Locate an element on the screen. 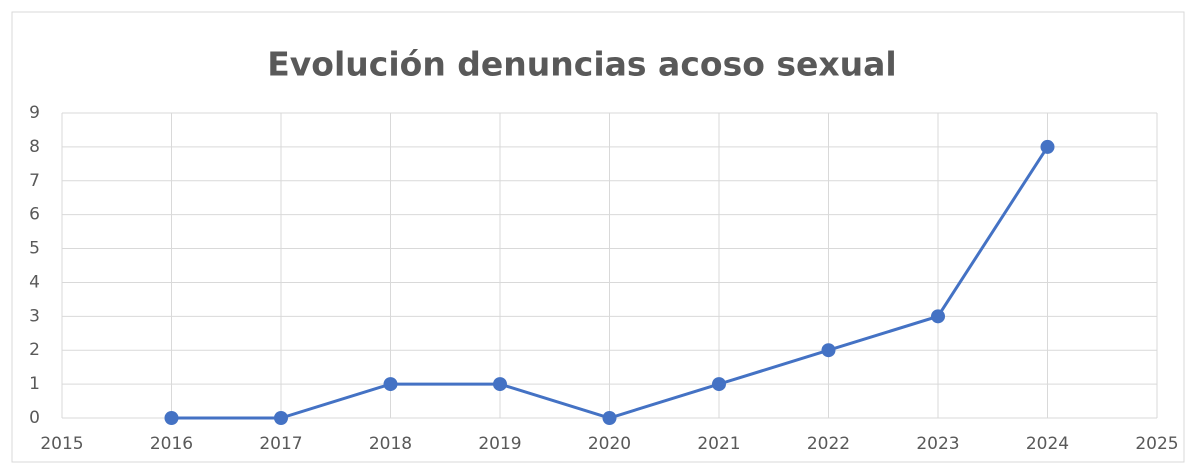 Image resolution: width=1196 pixels, height=470 pixels. x-tick-label: 2019 is located at coordinates (499, 444).